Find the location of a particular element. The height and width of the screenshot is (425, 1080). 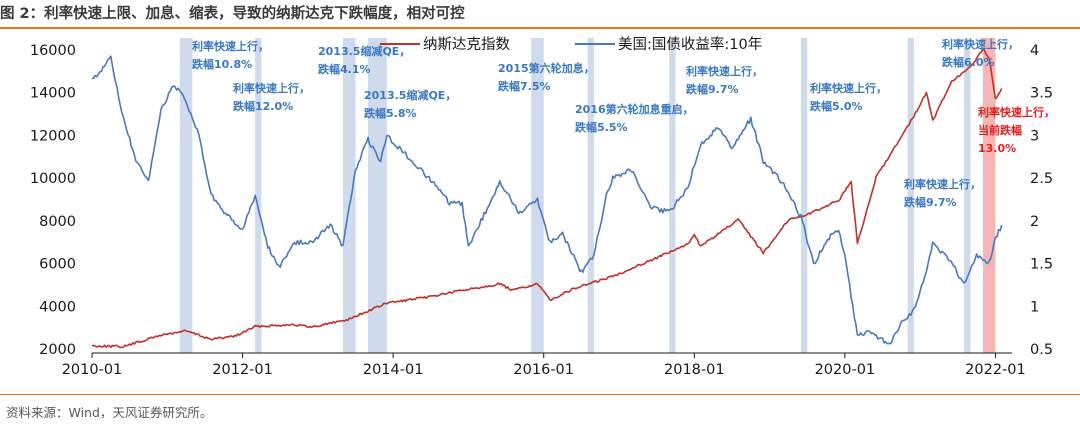

annotation-line: 跌幅5.5% is located at coordinates (601, 127).